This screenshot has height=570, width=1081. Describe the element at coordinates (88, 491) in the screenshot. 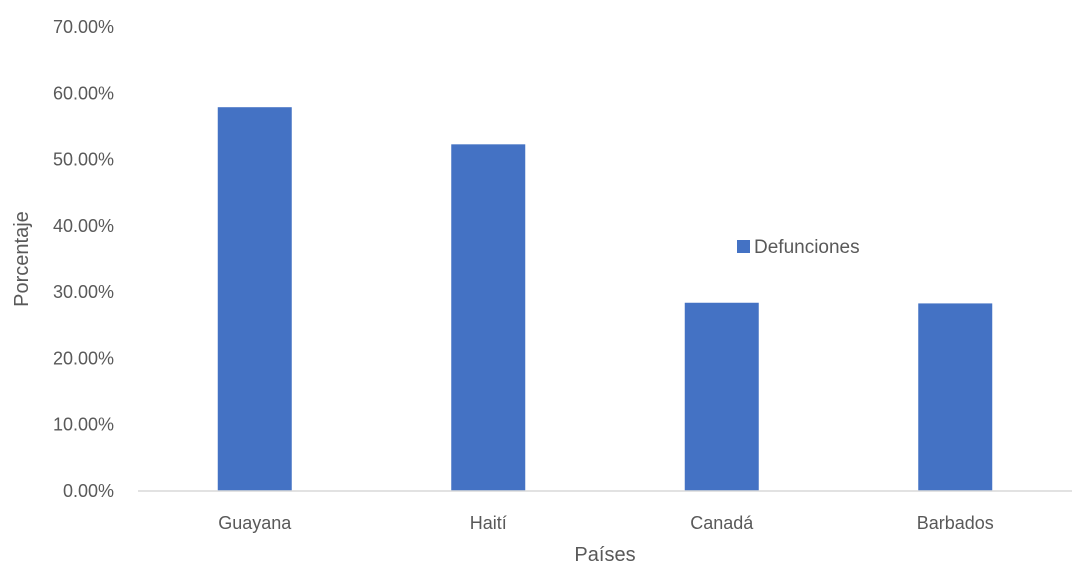

I see `y-tick-label: 0.00%` at that location.